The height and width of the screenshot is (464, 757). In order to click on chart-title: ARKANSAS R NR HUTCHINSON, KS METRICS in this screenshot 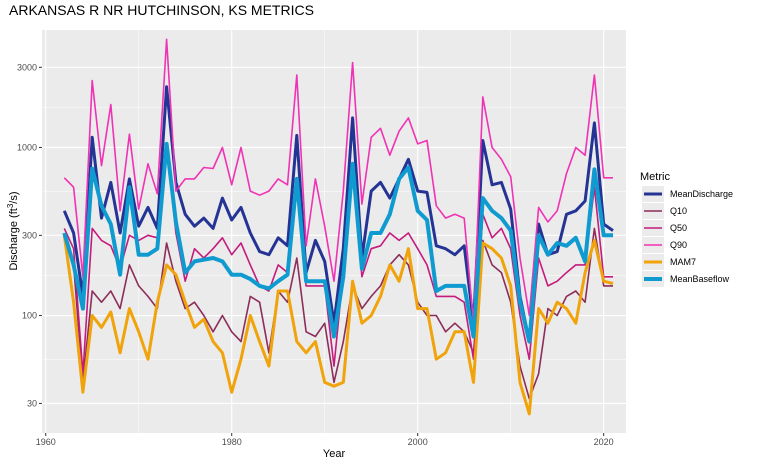, I will do `click(161, 10)`.